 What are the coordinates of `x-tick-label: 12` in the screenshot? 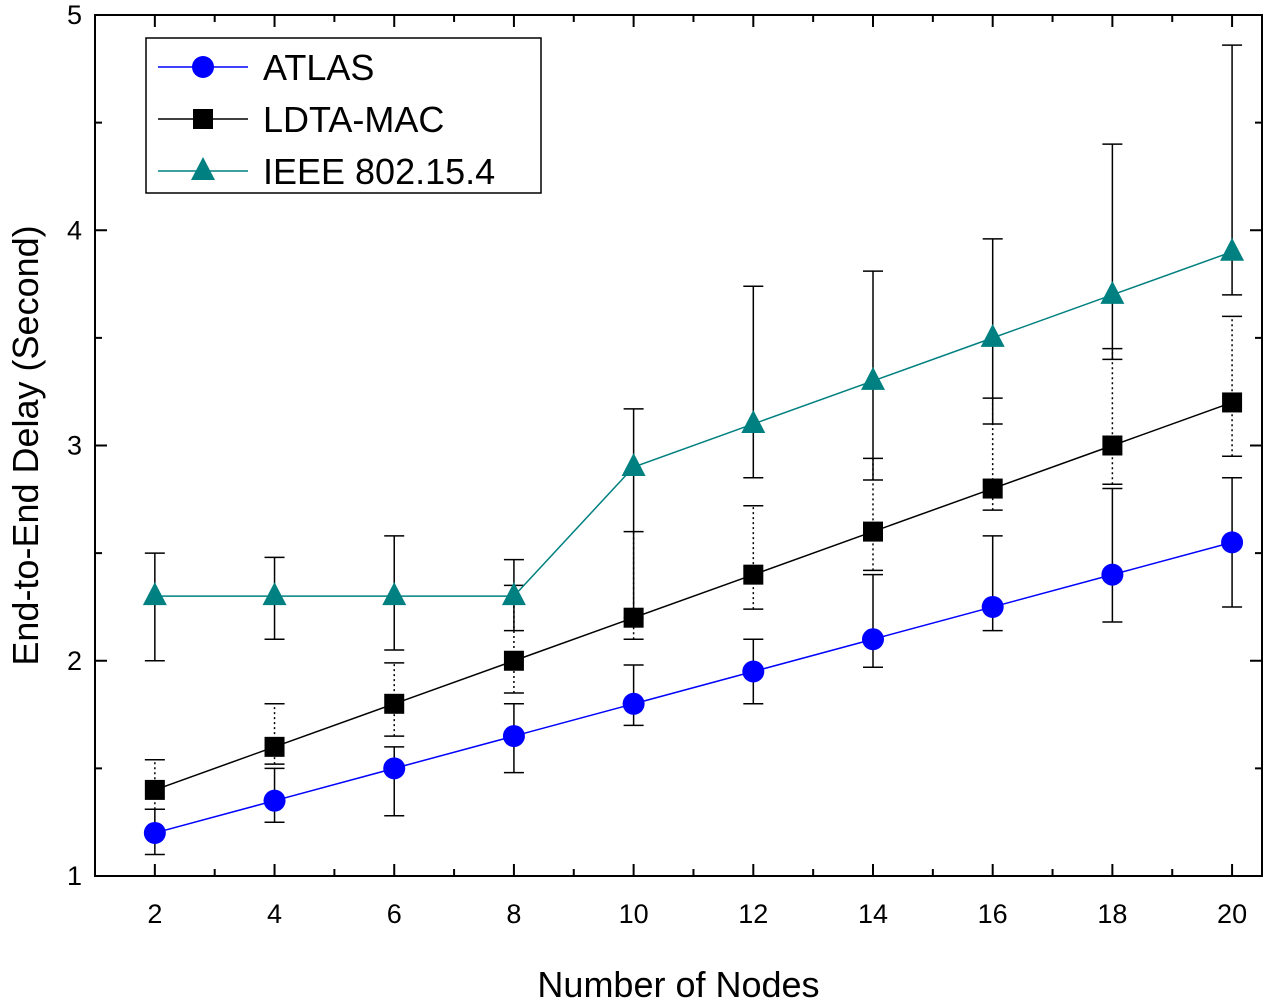 It's located at (753, 914).